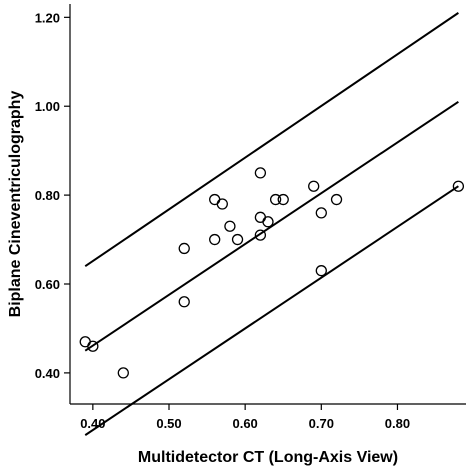 This screenshot has height=469, width=474. What do you see at coordinates (268, 457) in the screenshot?
I see `x-axis-title: Multidetector CT (Long-Axis View)` at bounding box center [268, 457].